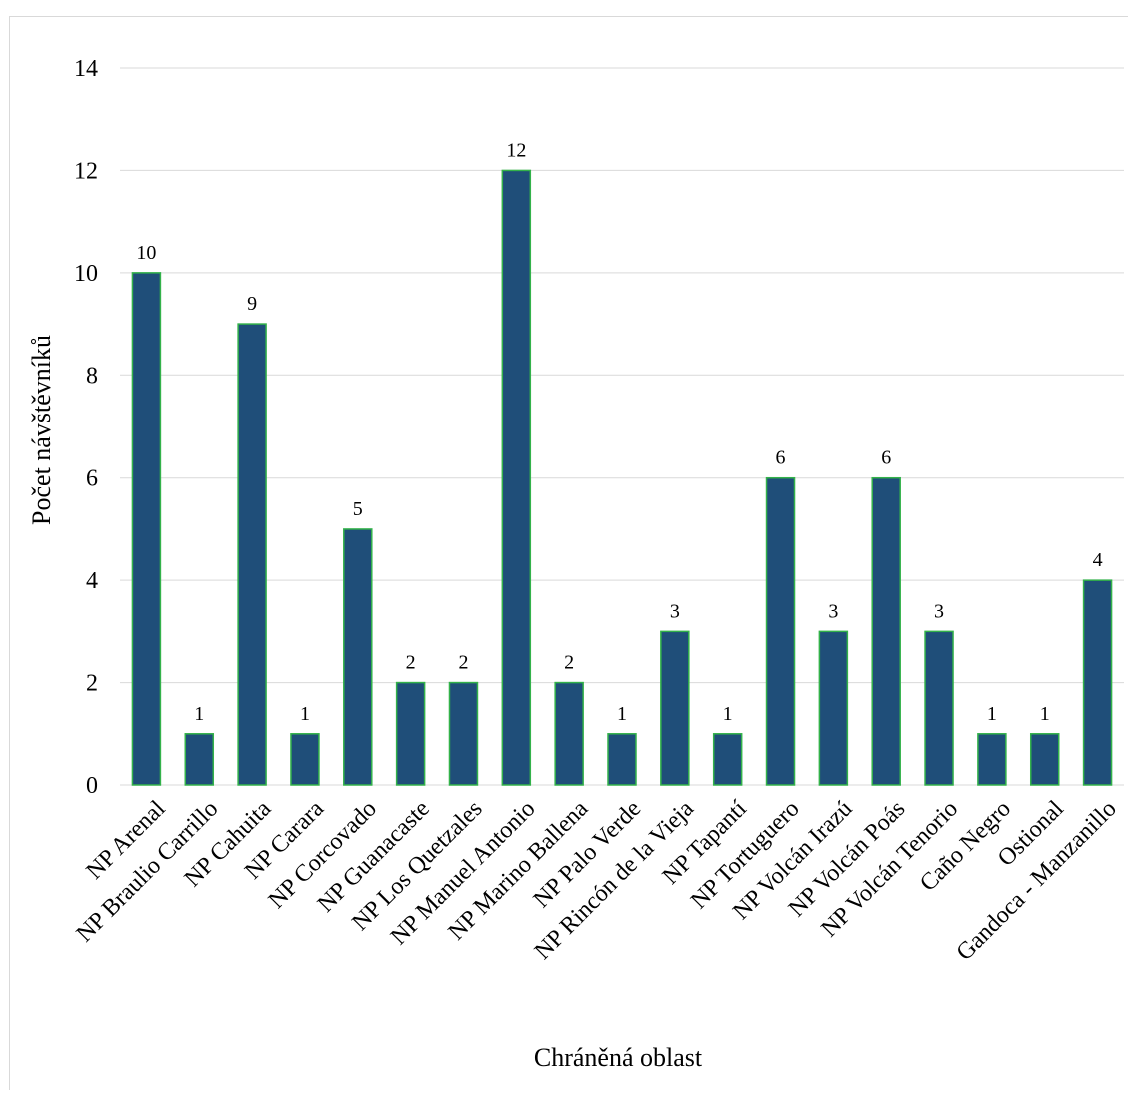 The image size is (1131, 1093). Describe the element at coordinates (86, 69) in the screenshot. I see `y-tick-label: 14` at that location.